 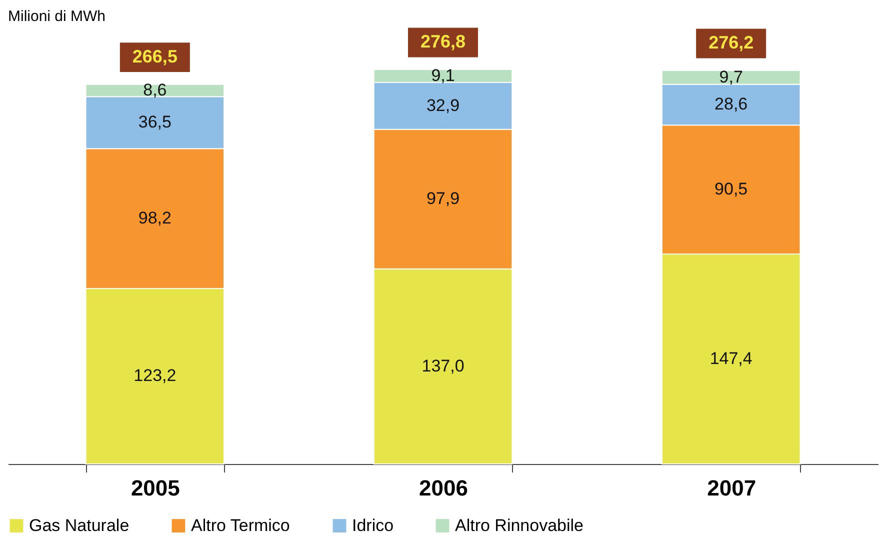 What do you see at coordinates (731, 42) in the screenshot?
I see `total-label: 276,2` at bounding box center [731, 42].